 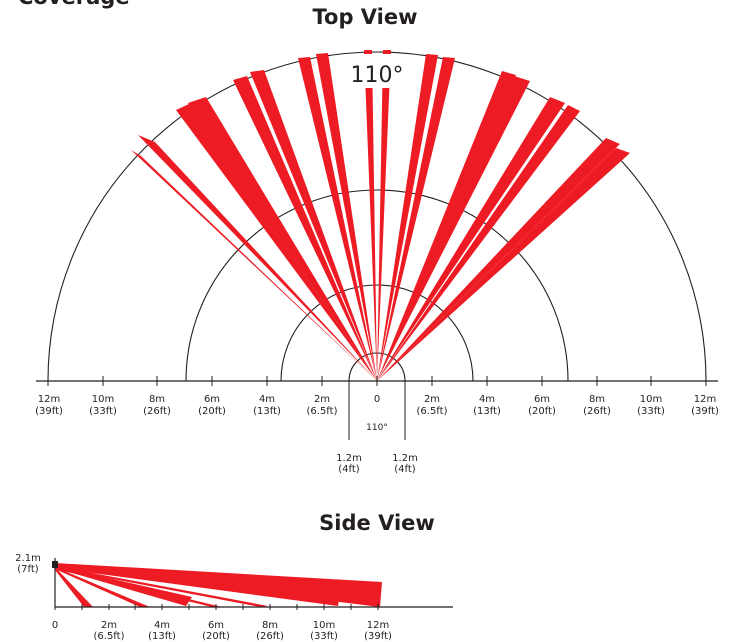 I want to click on range-arc-2m, so click(x=377, y=333).